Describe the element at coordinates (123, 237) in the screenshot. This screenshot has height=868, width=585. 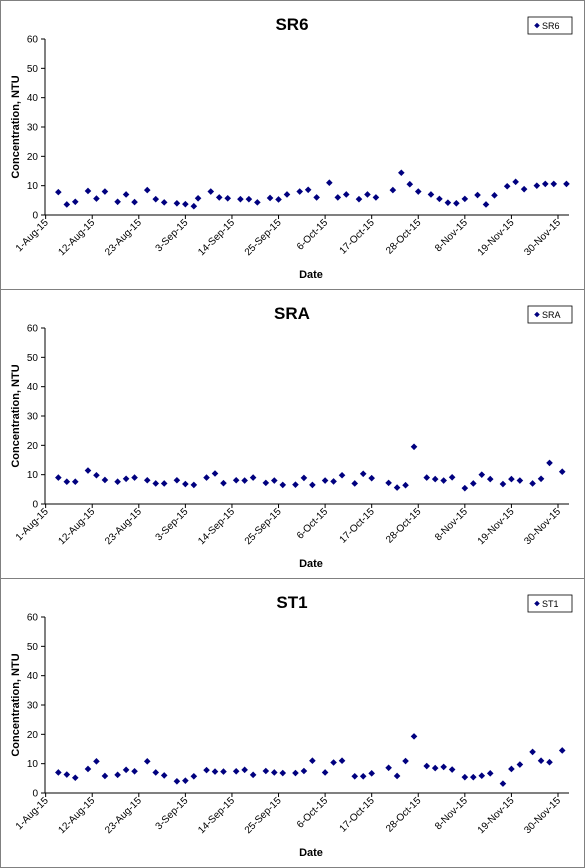
I see `chart-0-x-tick-label: 23-Aug-15` at that location.